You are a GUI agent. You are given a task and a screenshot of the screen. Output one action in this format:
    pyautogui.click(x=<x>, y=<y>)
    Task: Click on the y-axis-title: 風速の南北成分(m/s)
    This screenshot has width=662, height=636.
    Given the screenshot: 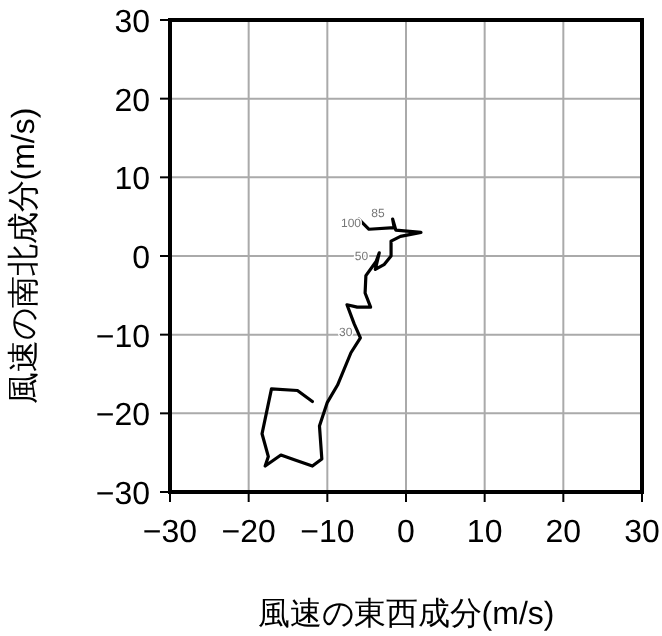 What is the action you would take?
    pyautogui.click(x=24, y=256)
    